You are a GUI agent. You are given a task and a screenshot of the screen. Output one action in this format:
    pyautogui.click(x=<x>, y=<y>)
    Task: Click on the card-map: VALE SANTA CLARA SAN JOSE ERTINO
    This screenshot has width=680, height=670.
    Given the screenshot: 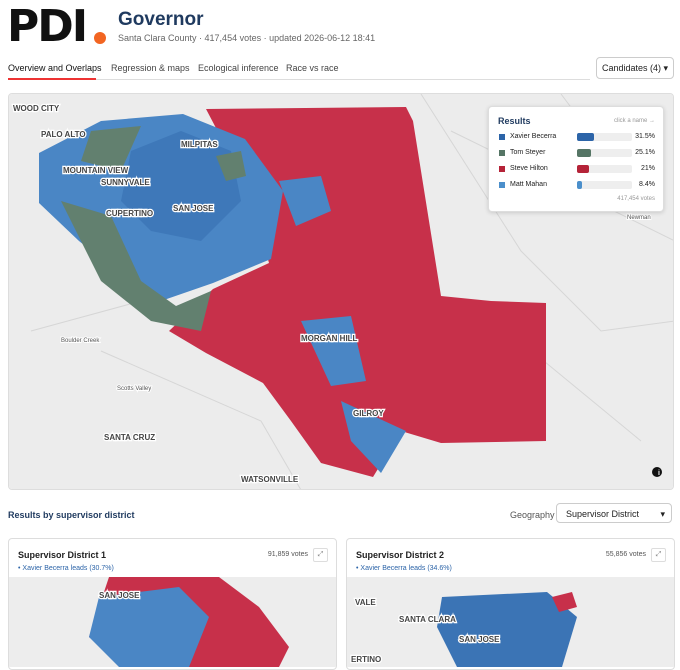 What is the action you would take?
    pyautogui.click(x=510, y=622)
    